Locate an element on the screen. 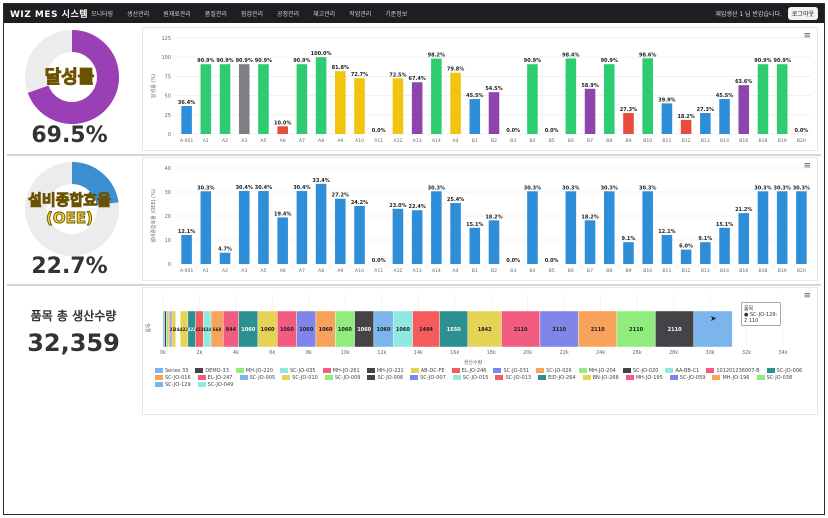 Image resolution: width=828 pixels, height=518 pixels. data-label: 30.4% is located at coordinates (244, 188).